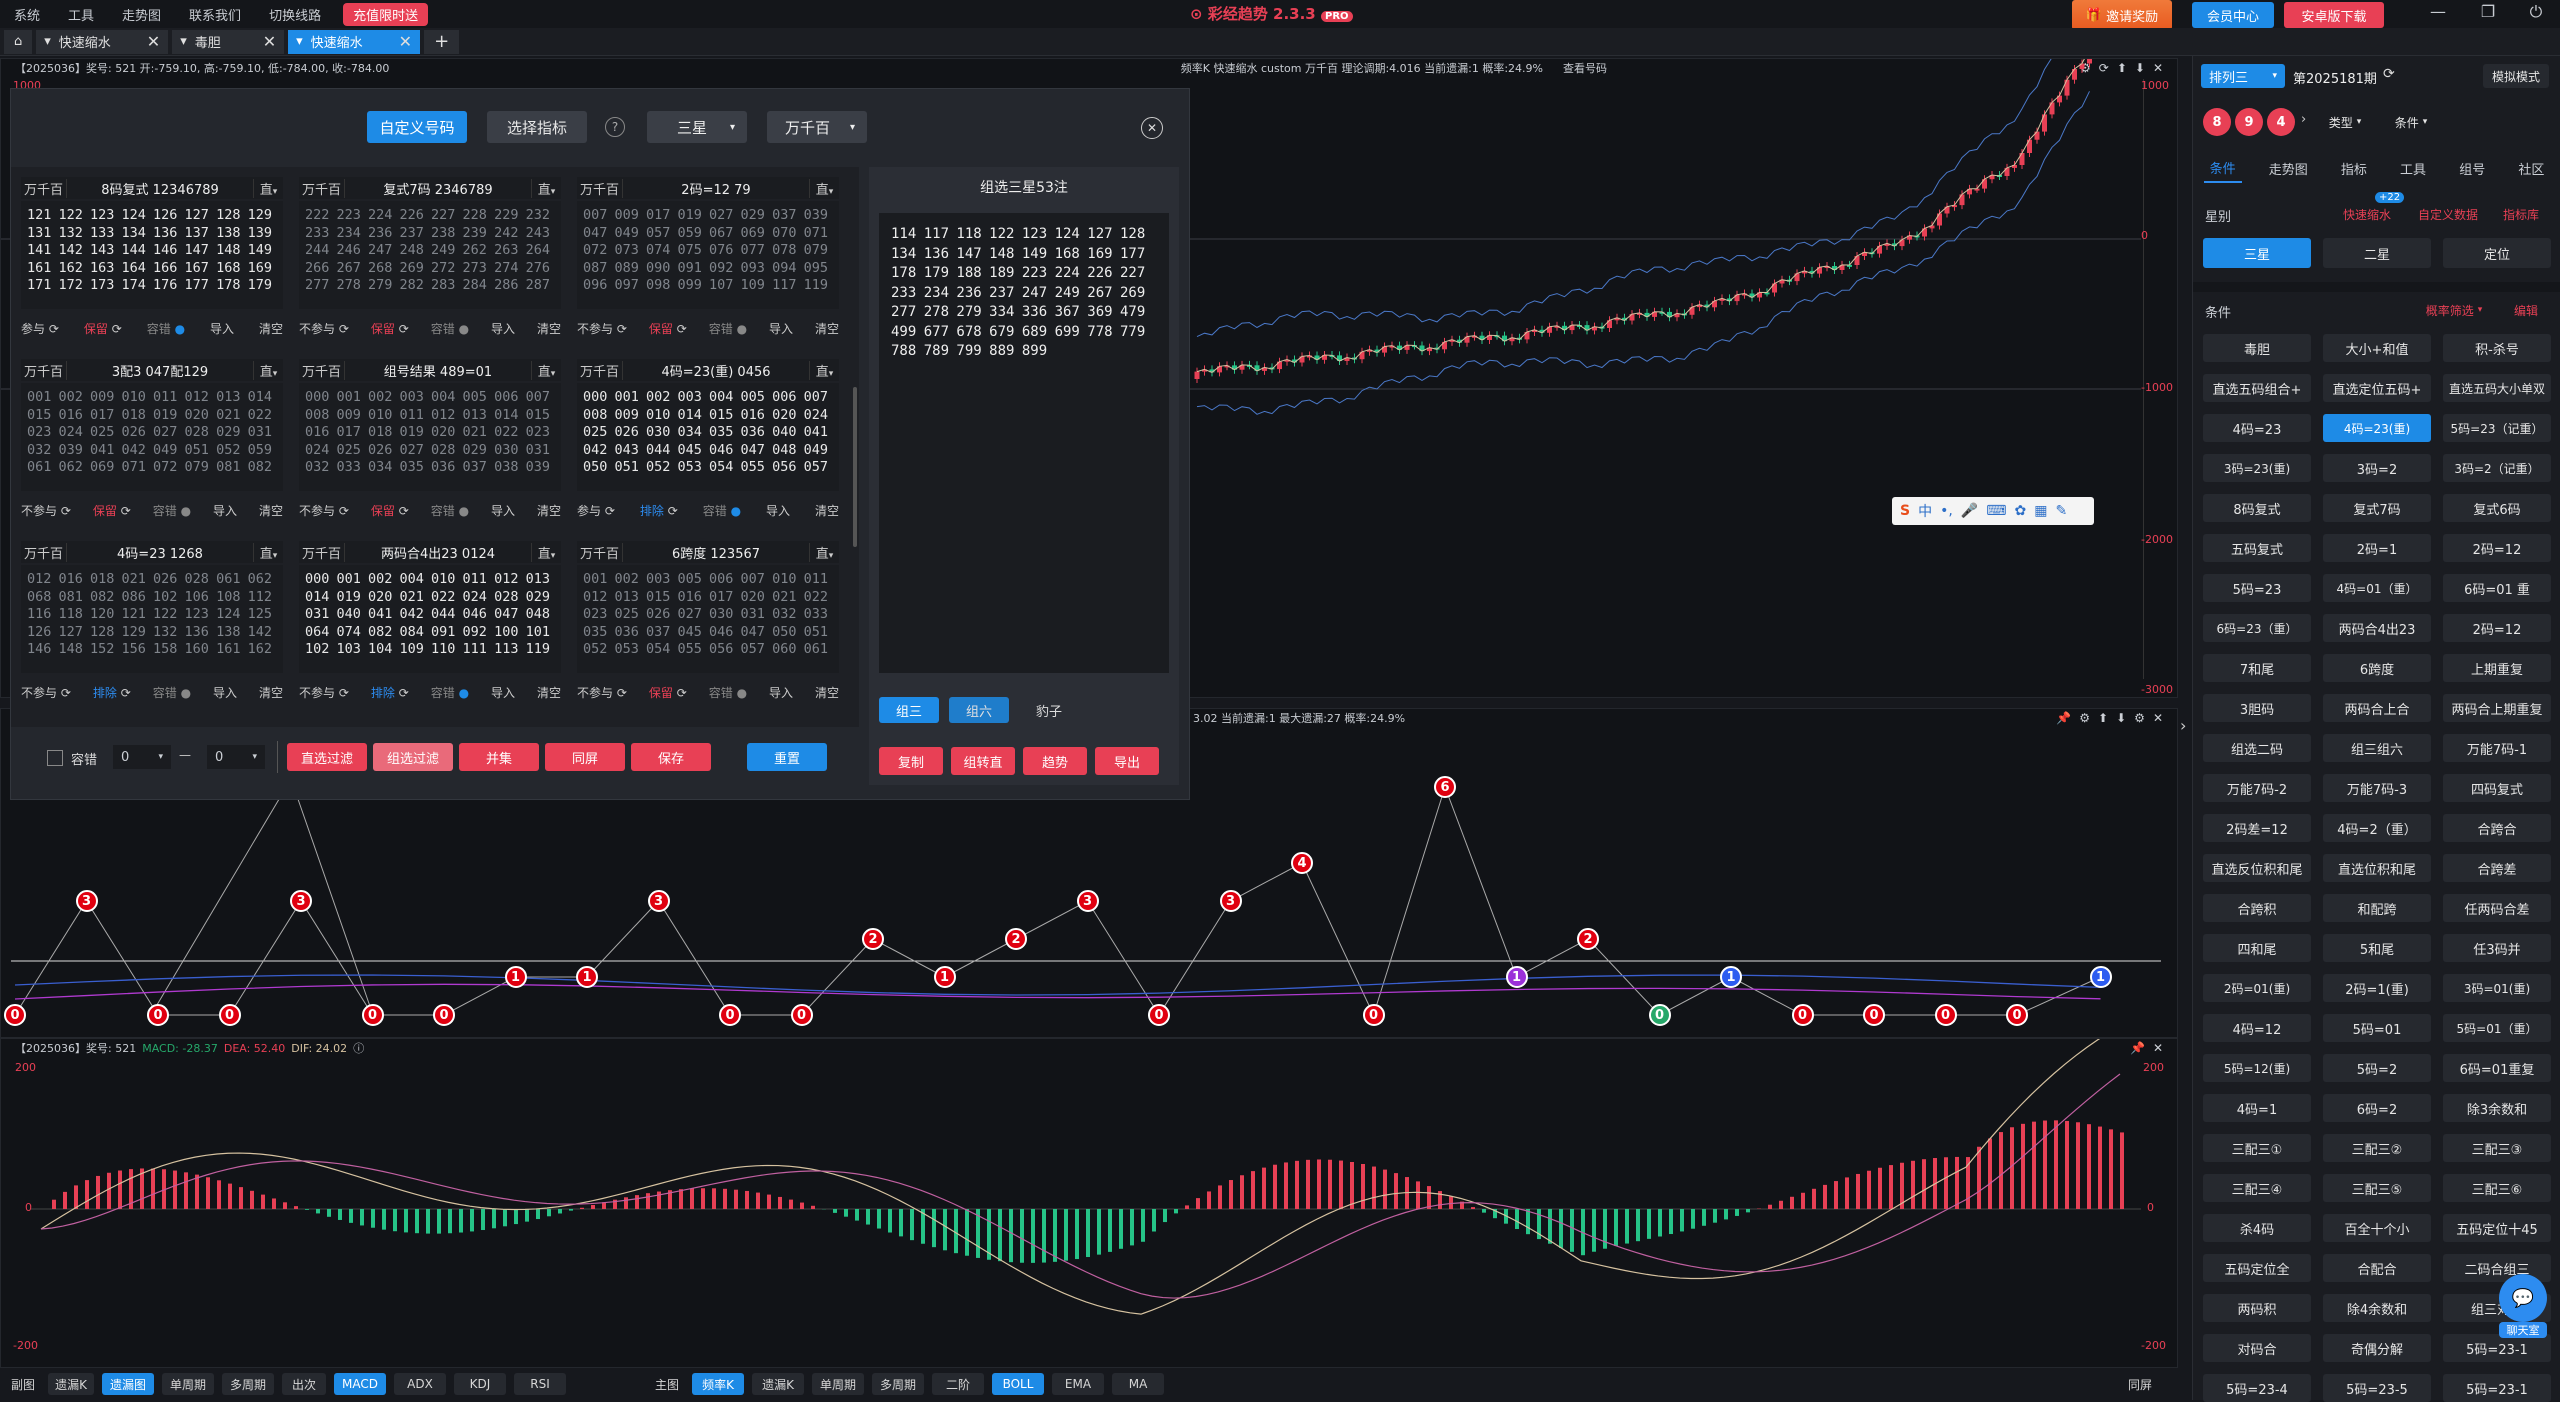 Image resolution: width=2560 pixels, height=1402 pixels. Describe the element at coordinates (360, 1384) in the screenshot. I see `bottom-tab: MACD` at that location.